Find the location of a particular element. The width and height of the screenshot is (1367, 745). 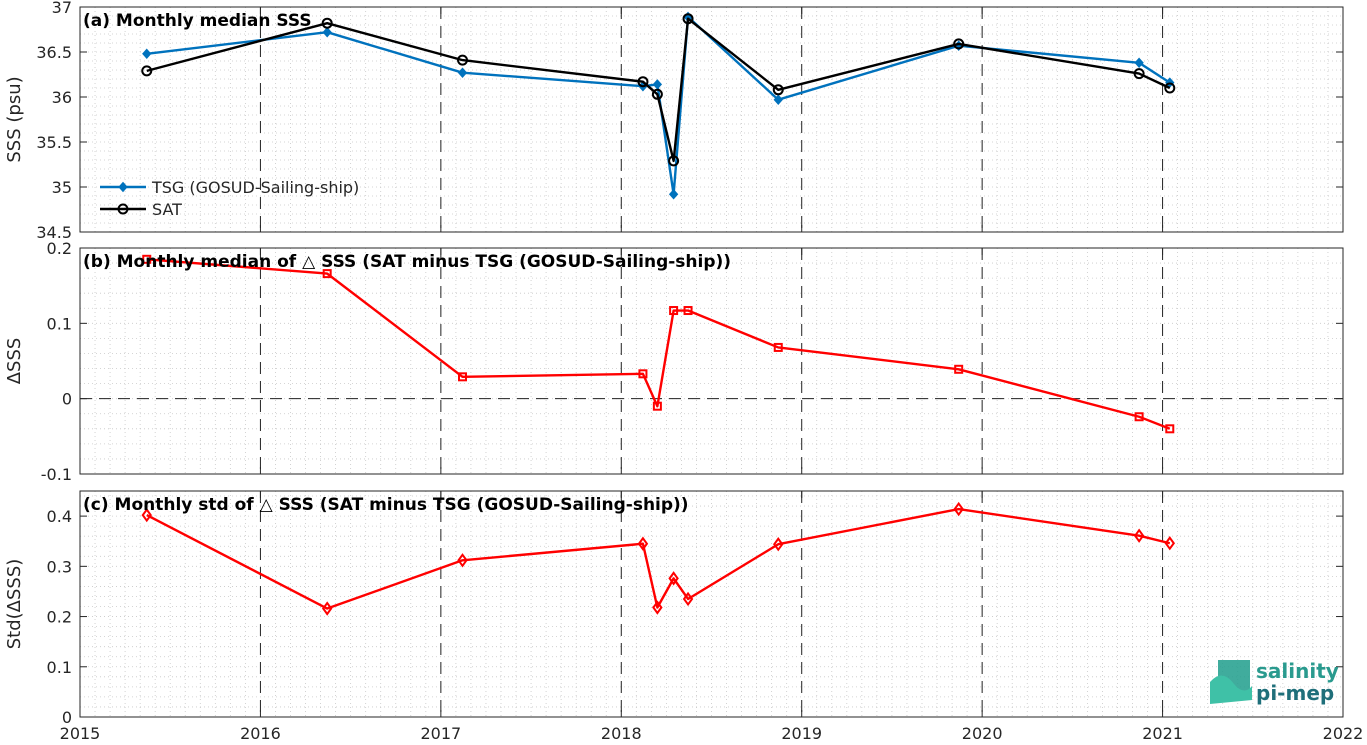

y-axis-label: Std(ΔSSS) is located at coordinates (14, 604).